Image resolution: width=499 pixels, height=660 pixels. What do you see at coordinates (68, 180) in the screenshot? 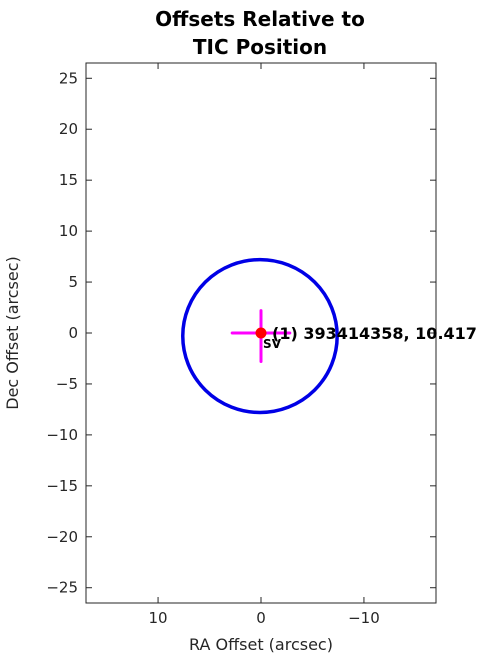
I see `y-tick-label: 15` at bounding box center [68, 180].